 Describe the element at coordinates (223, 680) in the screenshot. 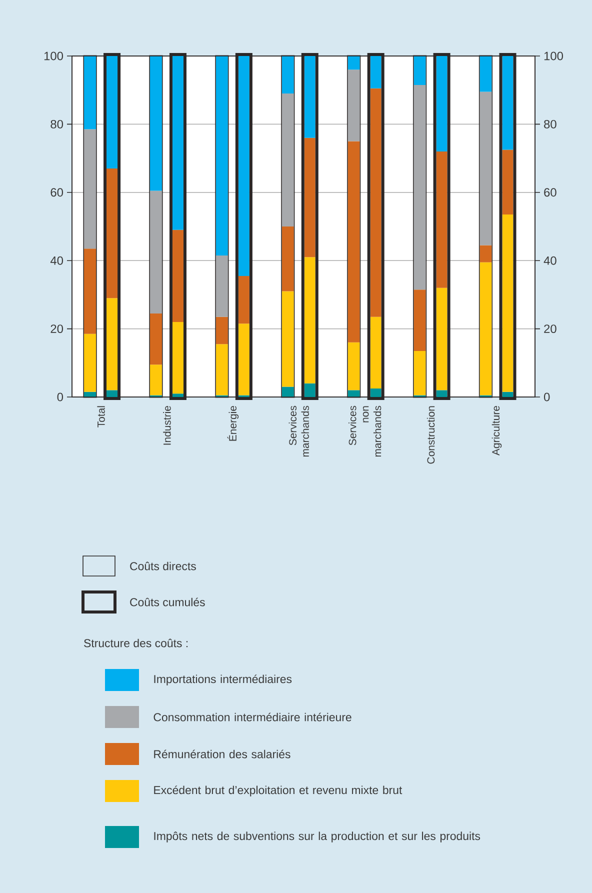

I see `legend-label: Importations intermédiaires` at that location.